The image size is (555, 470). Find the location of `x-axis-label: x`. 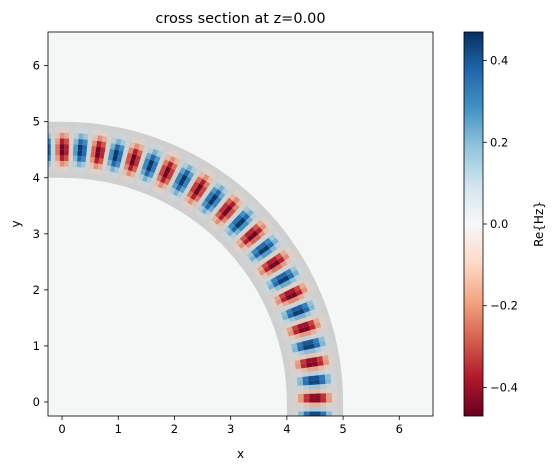

x-axis-label: x is located at coordinates (240, 454).